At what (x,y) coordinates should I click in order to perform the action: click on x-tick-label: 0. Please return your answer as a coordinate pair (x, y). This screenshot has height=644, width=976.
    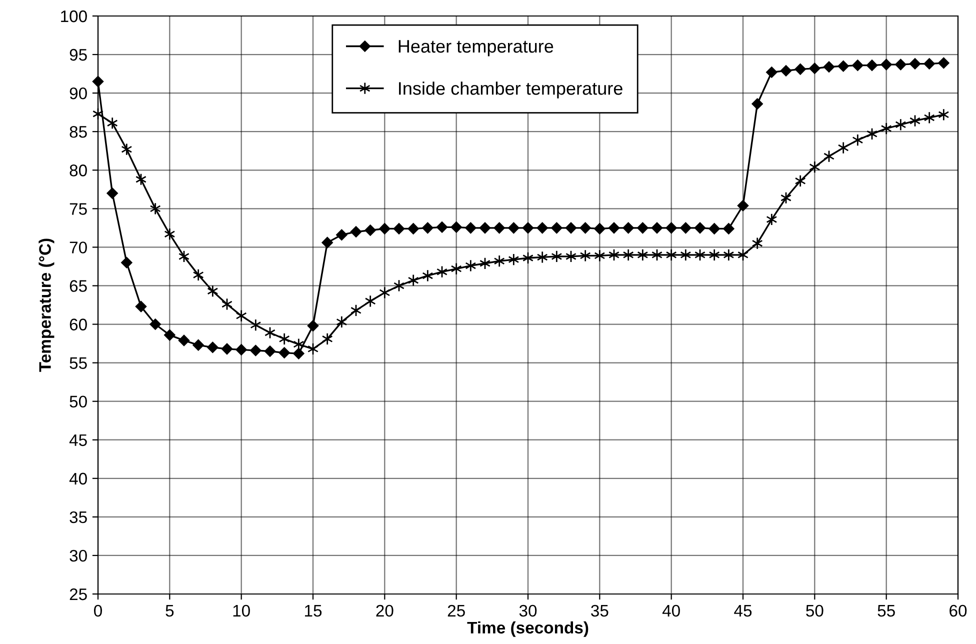
    Looking at the image, I should click on (98, 610).